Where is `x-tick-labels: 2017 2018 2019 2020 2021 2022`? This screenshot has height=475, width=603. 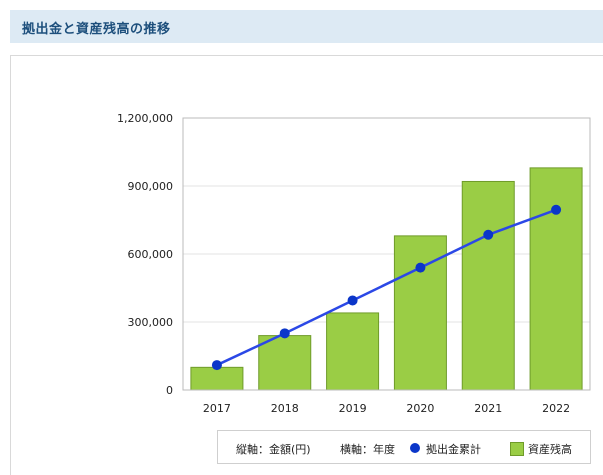
x-tick-labels: 2017 2018 2019 2020 2021 2022 is located at coordinates (386, 408).